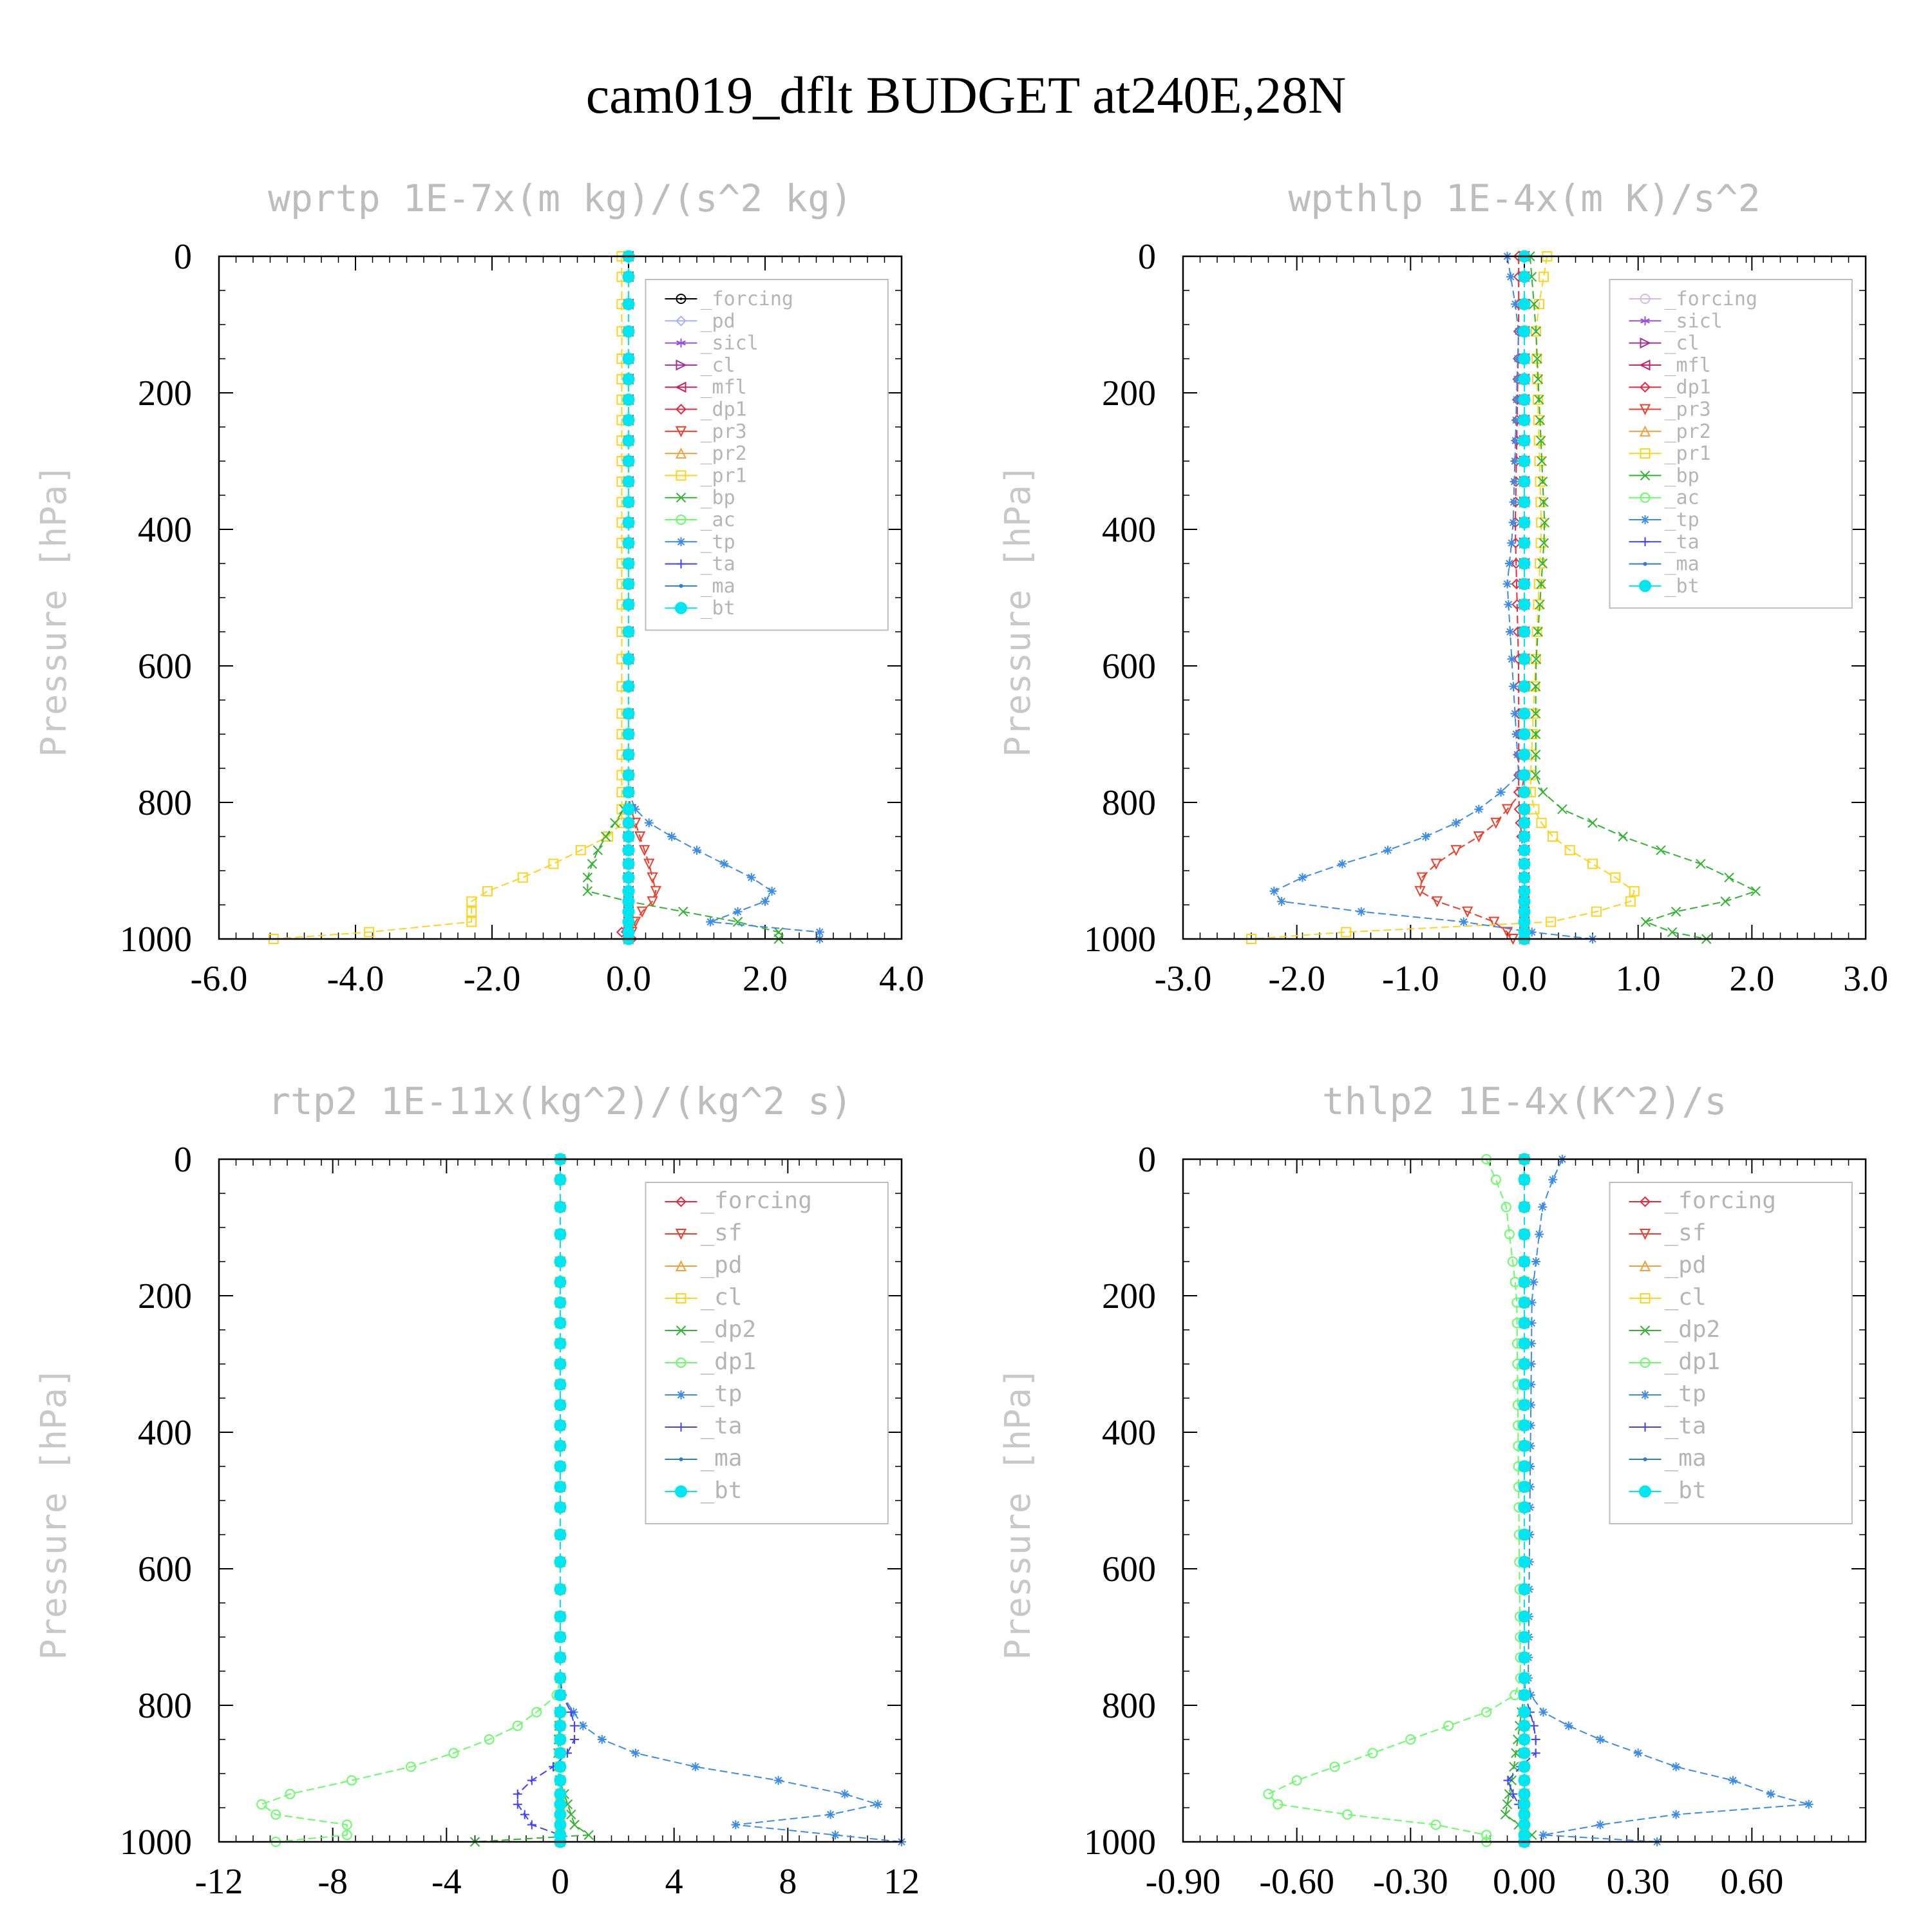 The width and height of the screenshot is (1932, 1932). I want to click on y-tick-label: 0, so click(183, 1160).